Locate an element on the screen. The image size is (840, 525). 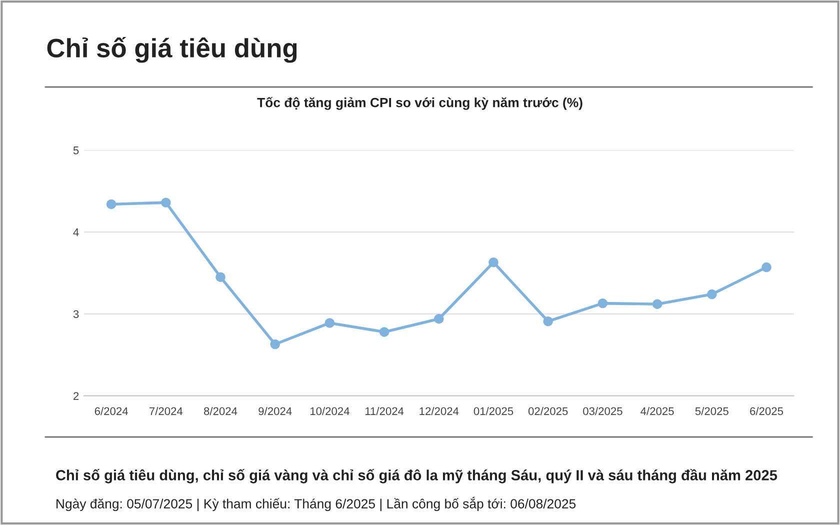
x-tick-label: 5/2025 is located at coordinates (711, 411).